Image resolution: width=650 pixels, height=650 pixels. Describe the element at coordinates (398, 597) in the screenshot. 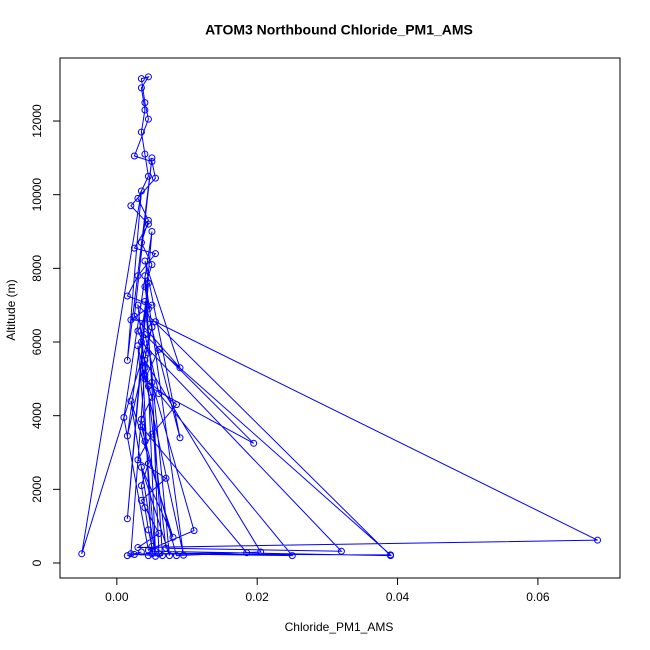

I see `x-tick-label: 0.04` at that location.